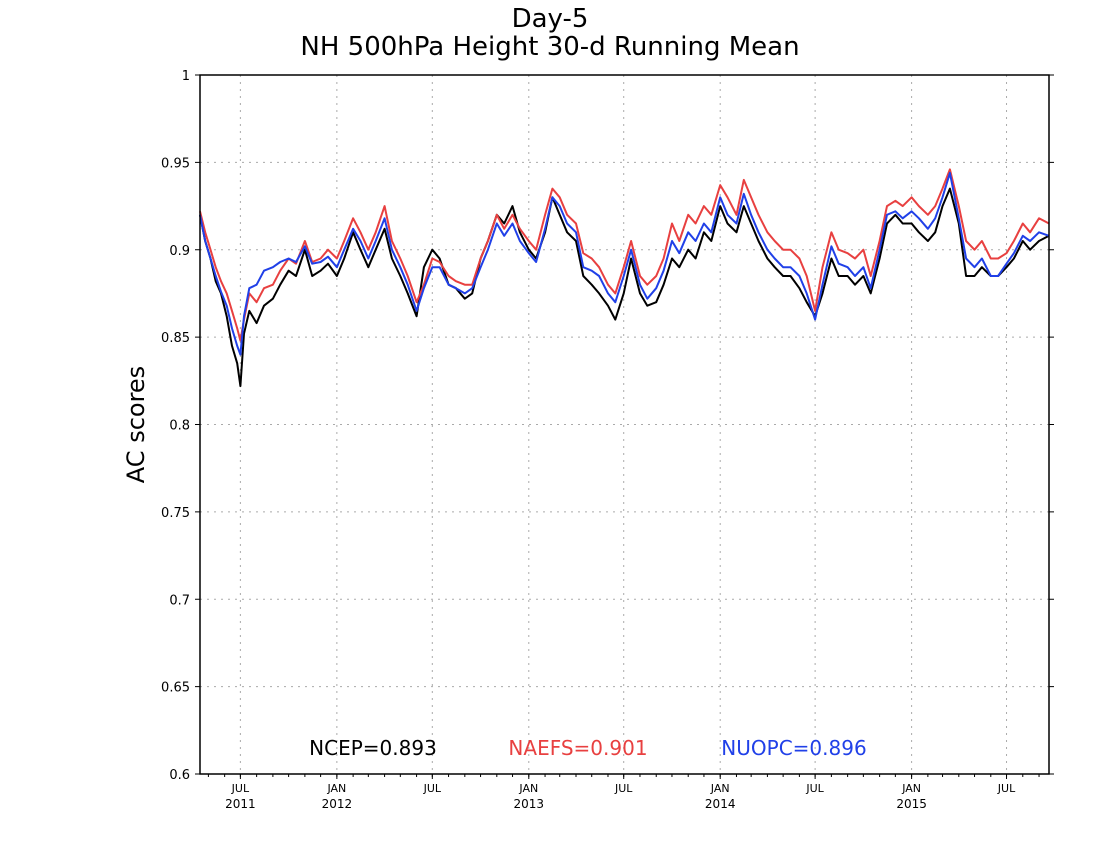 The width and height of the screenshot is (1100, 850). What do you see at coordinates (793, 748) in the screenshot?
I see `legend-label-nuopc: NUOPC=0.896` at bounding box center [793, 748].